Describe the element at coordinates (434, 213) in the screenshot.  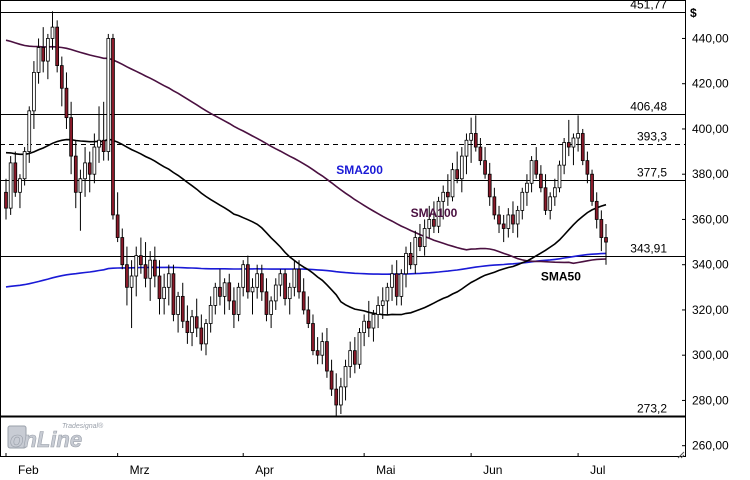
I see `ma-label: SMA100` at that location.